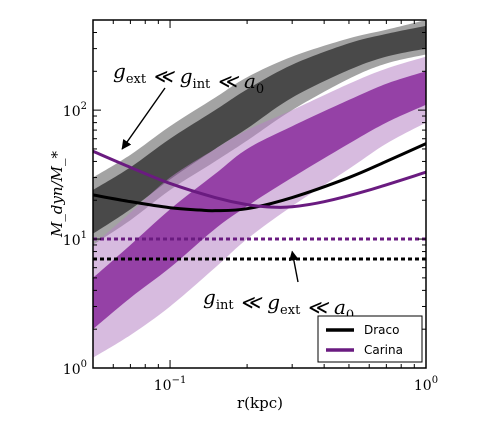 The height and width of the screenshot is (422, 500). Describe the element at coordinates (188, 78) in the screenshot. I see `annotation-1: gext ≪ gint ≪ a0` at that location.